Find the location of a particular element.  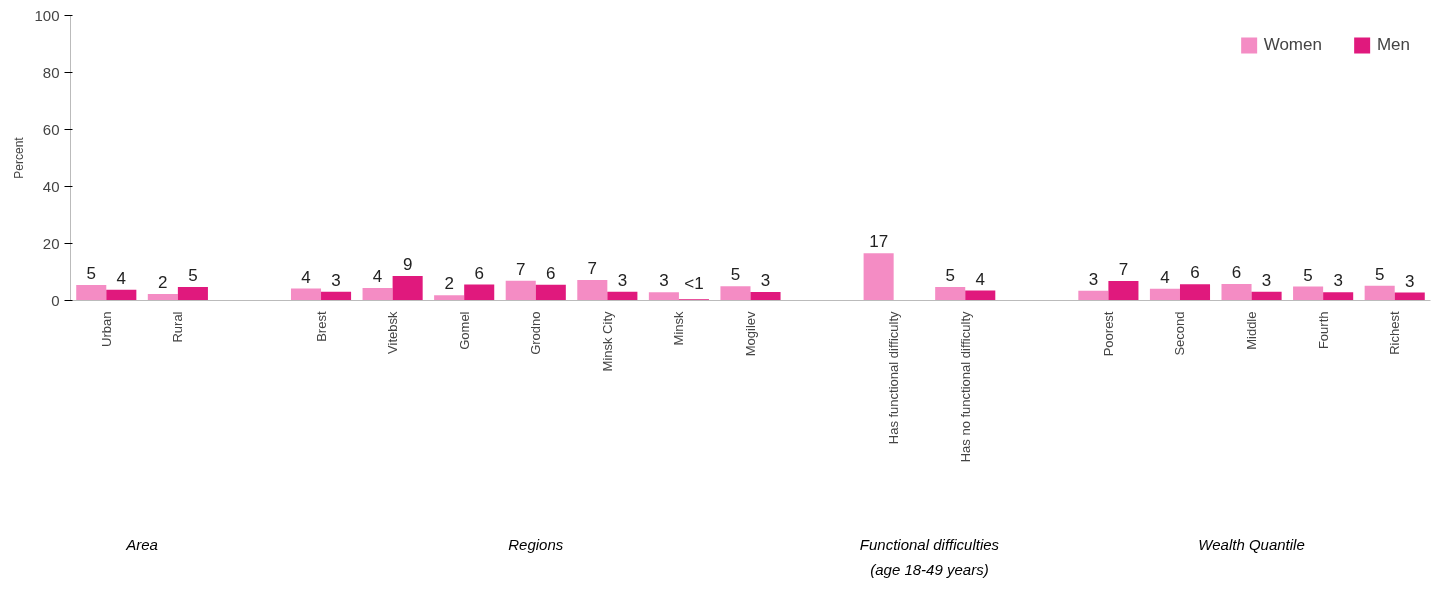

y-tick-label: 40 is located at coordinates (51, 186).